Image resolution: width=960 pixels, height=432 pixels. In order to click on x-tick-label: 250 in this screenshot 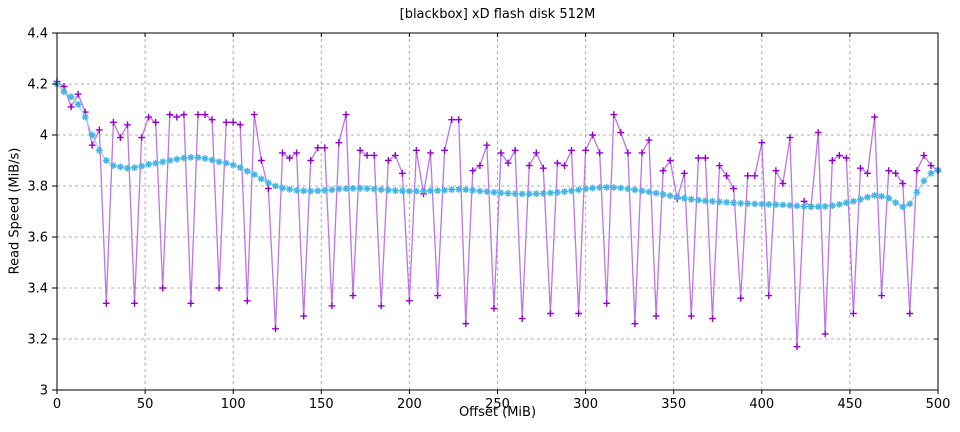, I will do `click(497, 404)`.